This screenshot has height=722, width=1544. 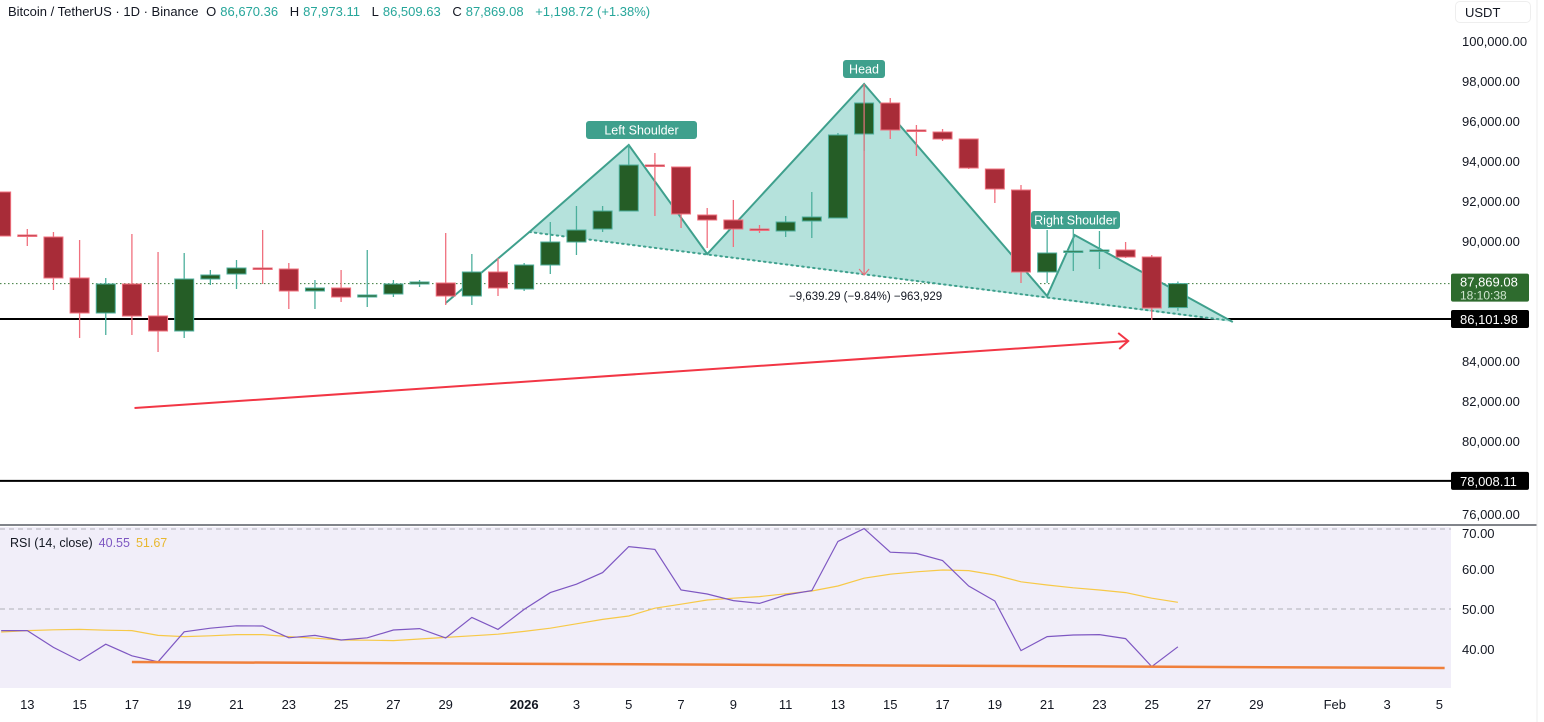 What do you see at coordinates (375, 11) in the screenshot?
I see `low-label: L` at bounding box center [375, 11].